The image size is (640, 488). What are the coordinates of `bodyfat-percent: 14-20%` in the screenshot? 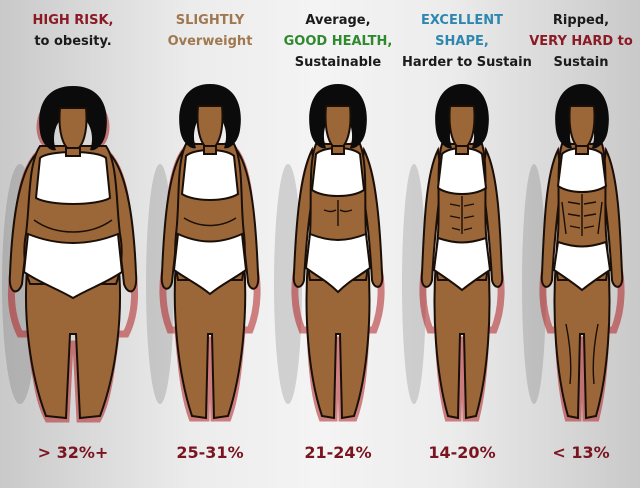 It's located at (462, 452).